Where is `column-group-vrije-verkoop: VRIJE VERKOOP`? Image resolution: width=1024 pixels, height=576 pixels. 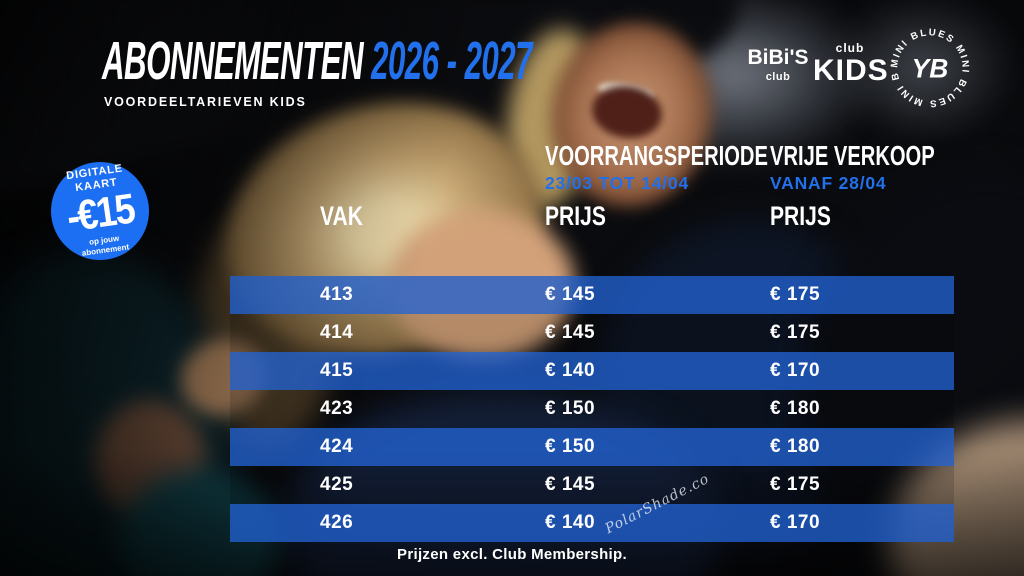 column-group-vrije-verkoop: VRIJE VERKOOP is located at coordinates (852, 155).